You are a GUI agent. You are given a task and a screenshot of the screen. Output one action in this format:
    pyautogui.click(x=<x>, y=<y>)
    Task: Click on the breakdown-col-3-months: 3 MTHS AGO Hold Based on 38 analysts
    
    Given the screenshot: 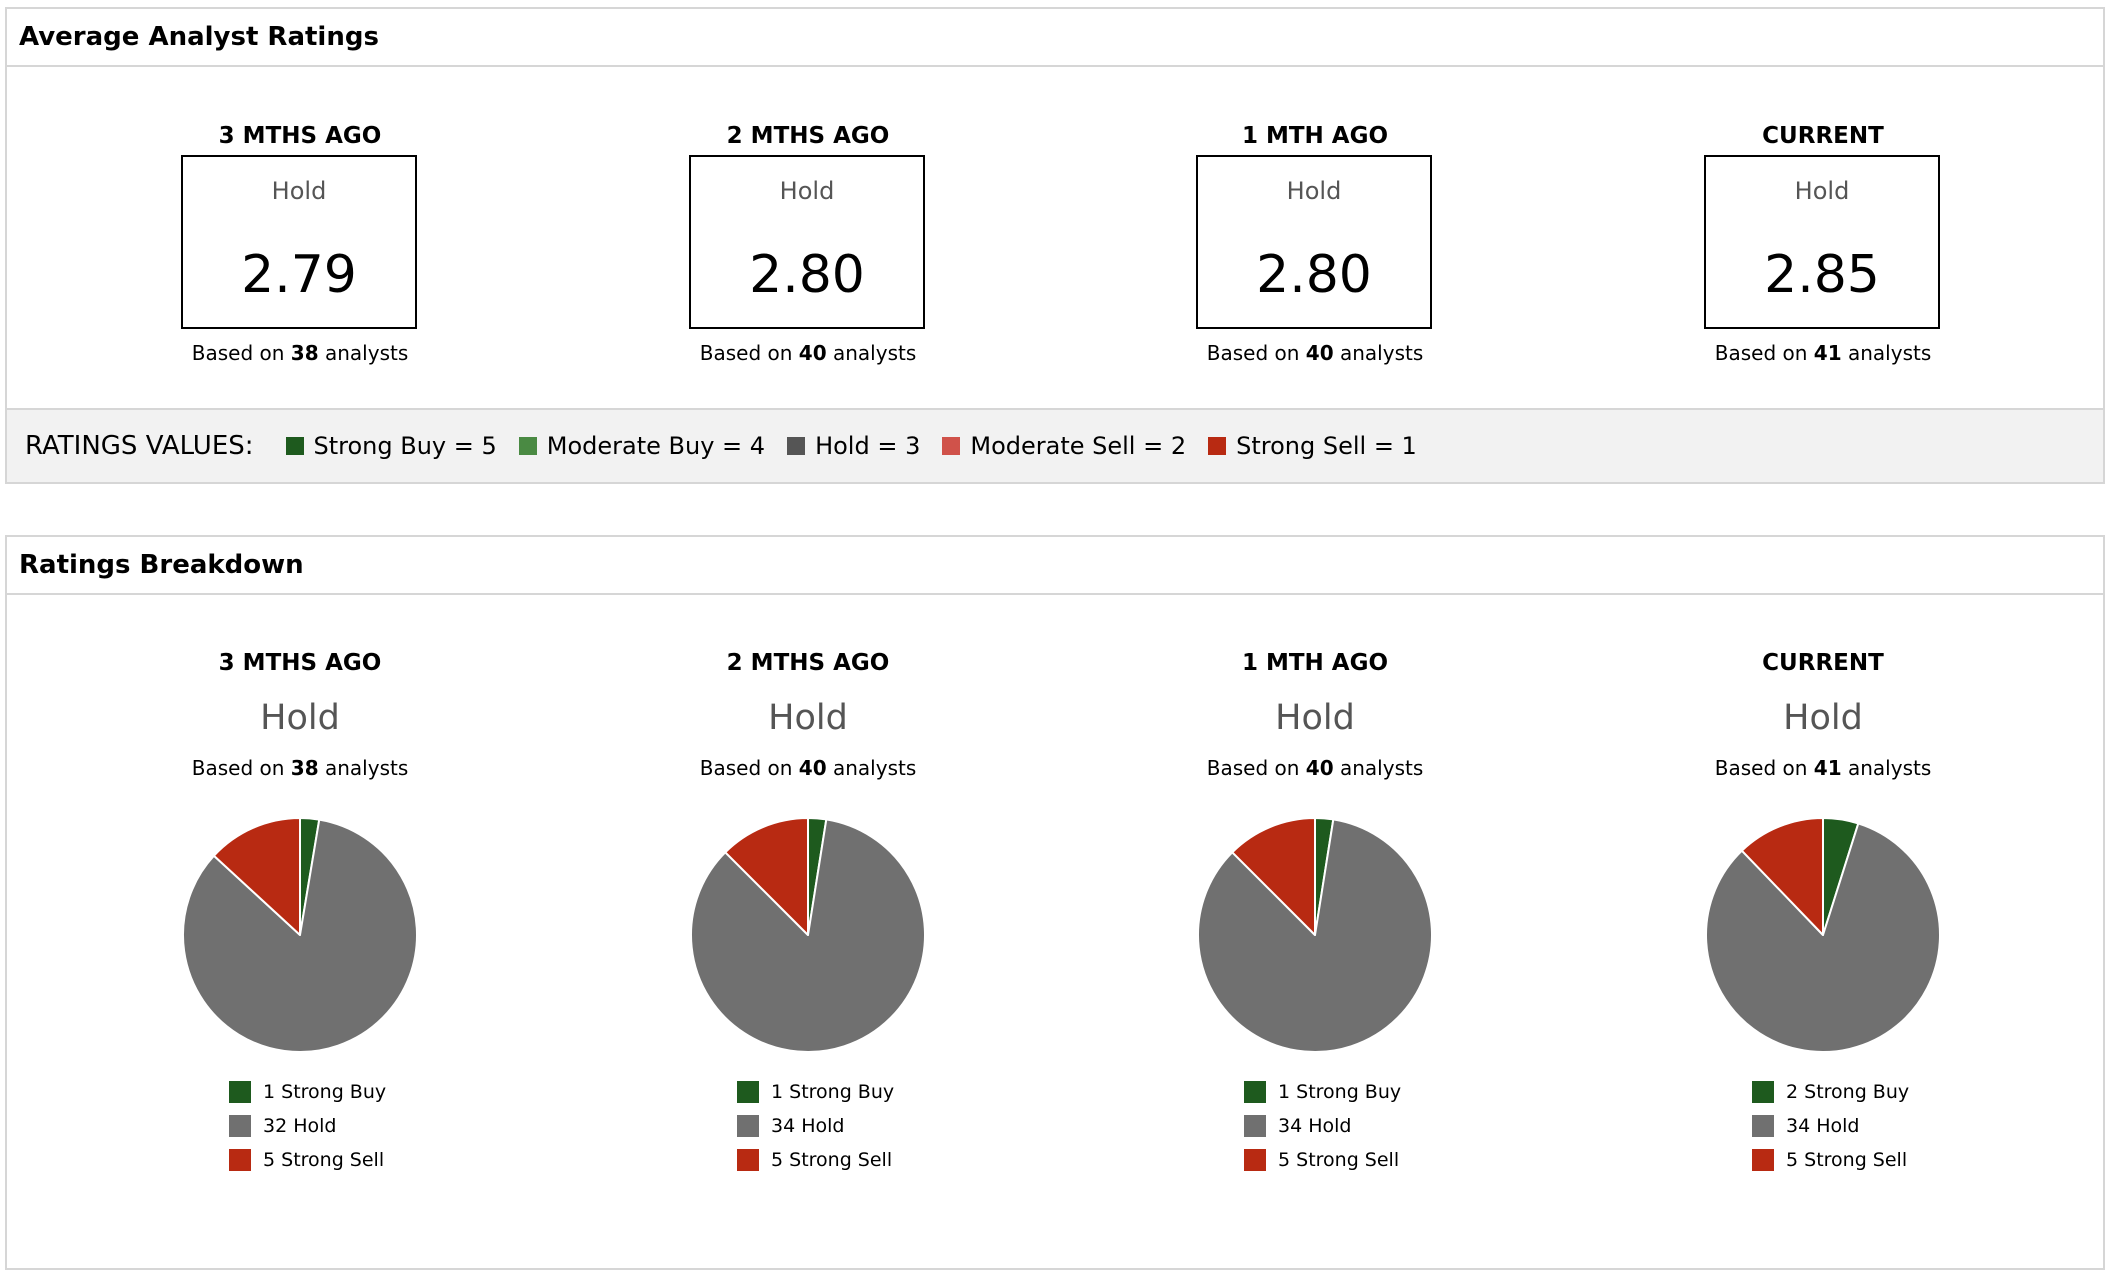 What is the action you would take?
    pyautogui.click(x=300, y=715)
    